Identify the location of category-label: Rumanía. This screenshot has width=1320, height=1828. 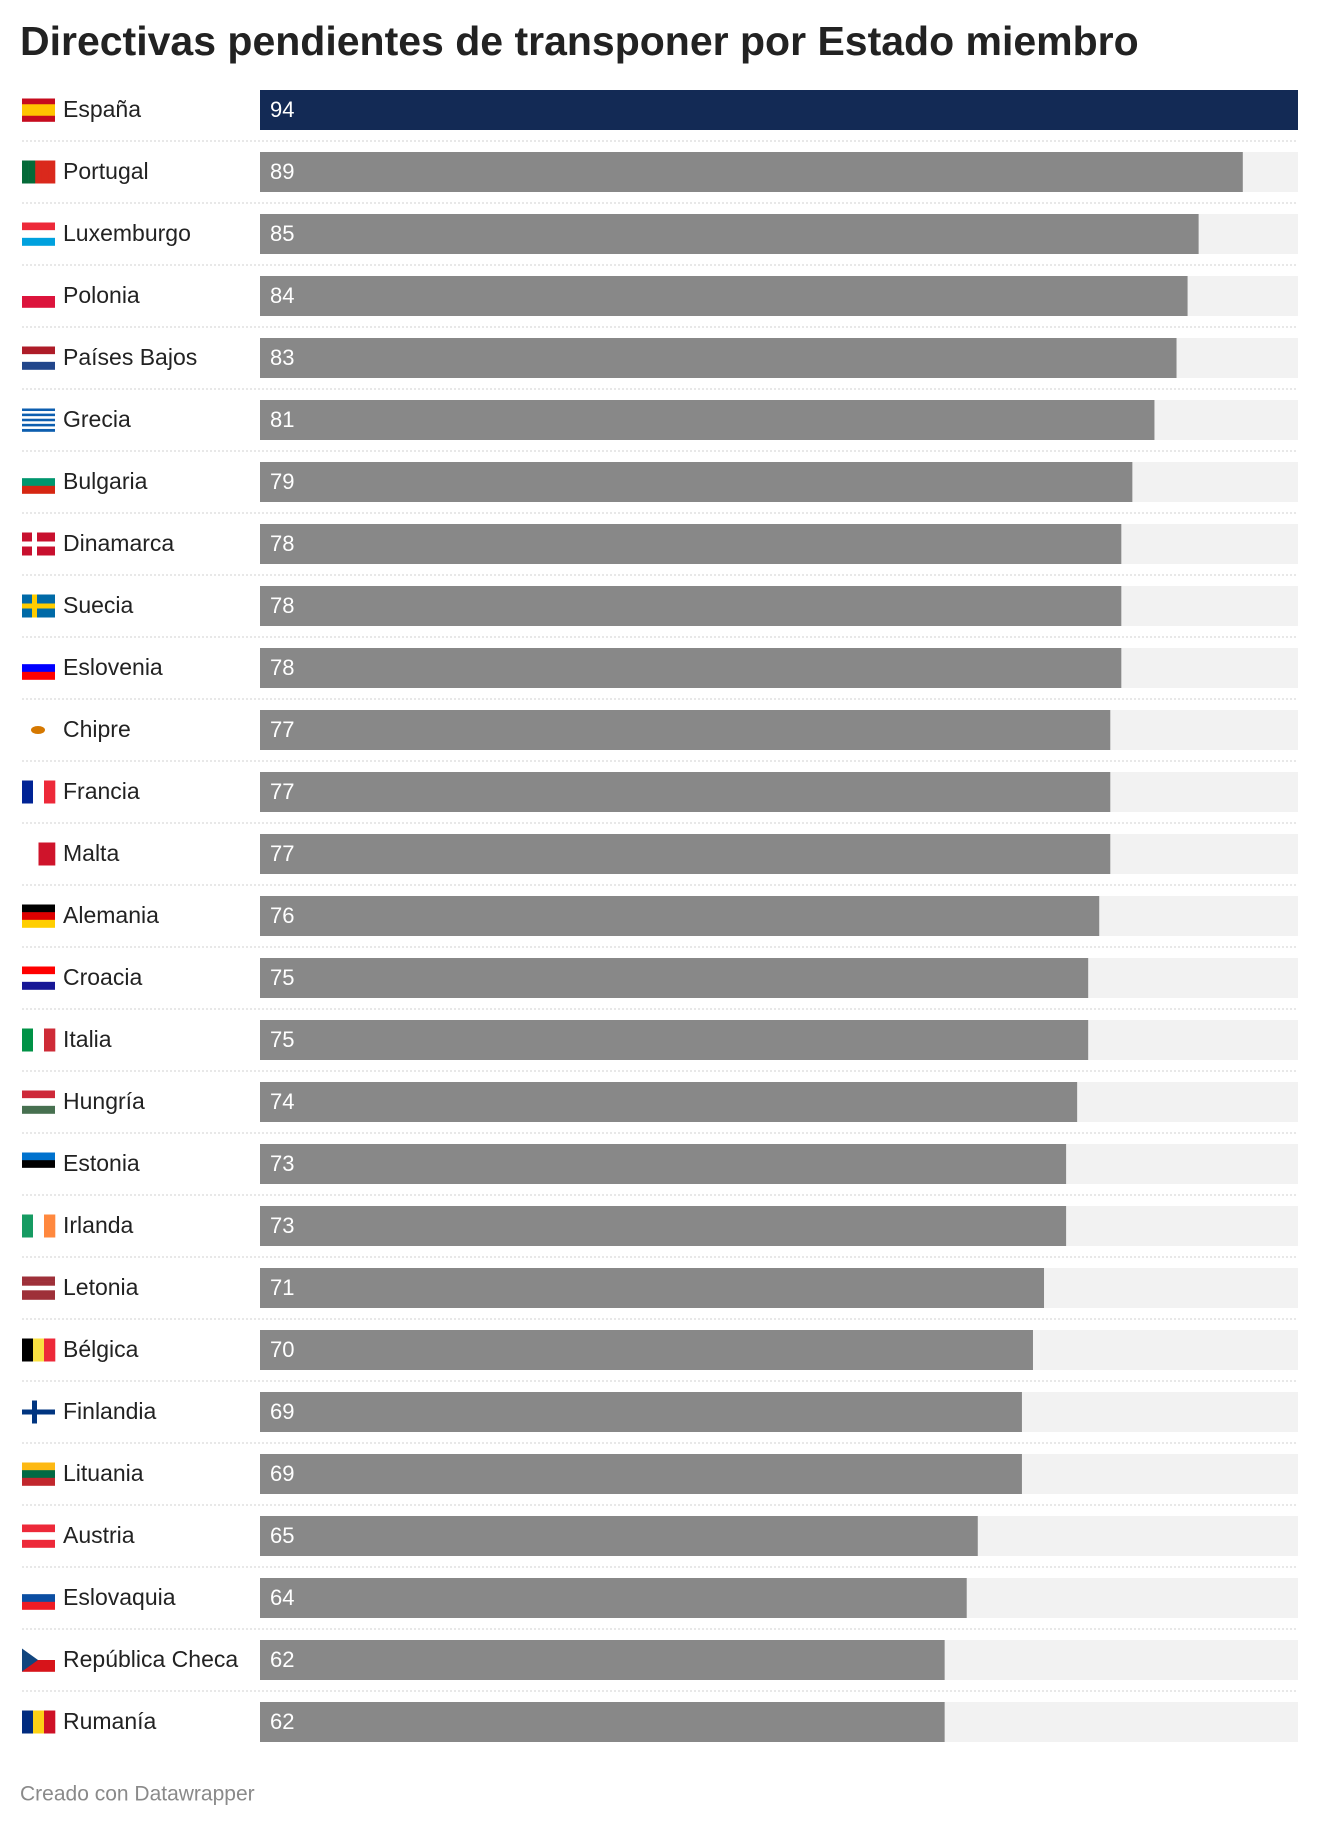
(110, 1721).